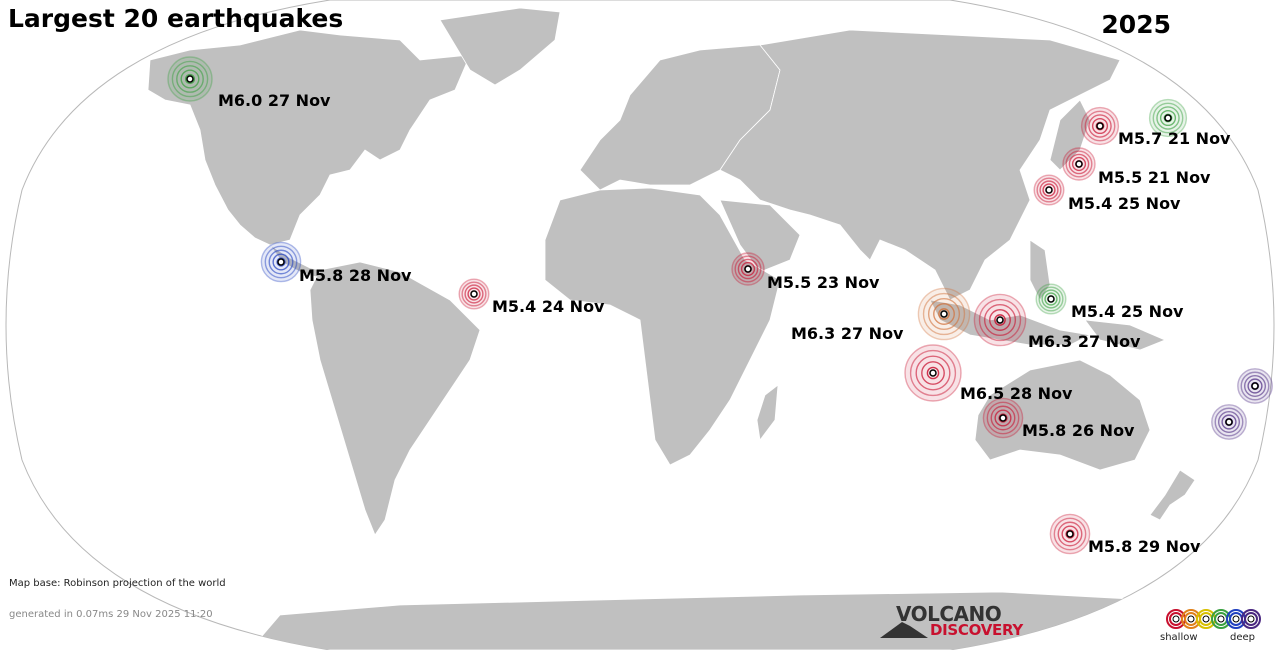  Describe the element at coordinates (274, 100) in the screenshot. I see `earthquake-label: M6.0 27 Nov` at that location.